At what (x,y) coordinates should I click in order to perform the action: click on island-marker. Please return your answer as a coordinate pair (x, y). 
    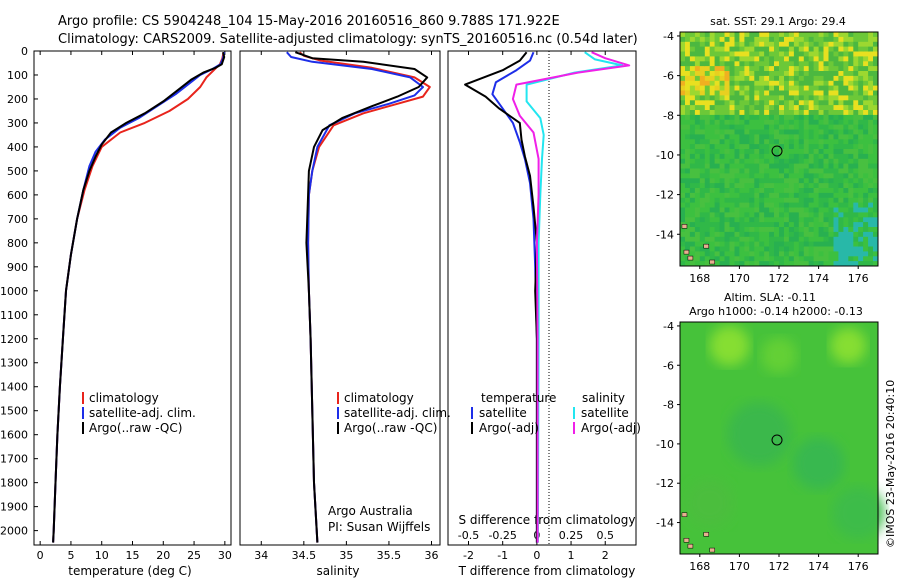
    Looking at the image, I should click on (686, 540).